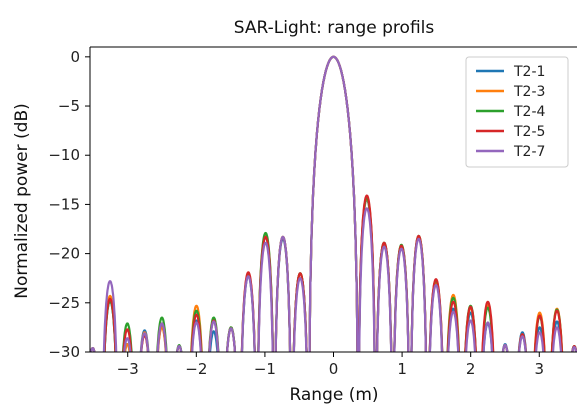  Describe the element at coordinates (64, 254) in the screenshot. I see `y-tick-label: −20` at that location.